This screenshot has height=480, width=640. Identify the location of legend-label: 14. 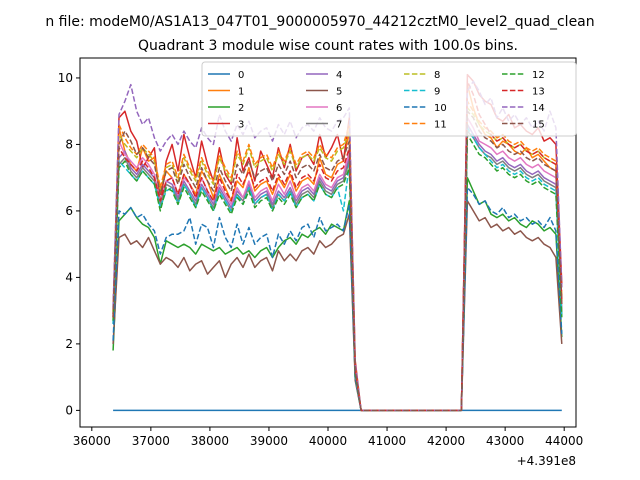
(538, 108).